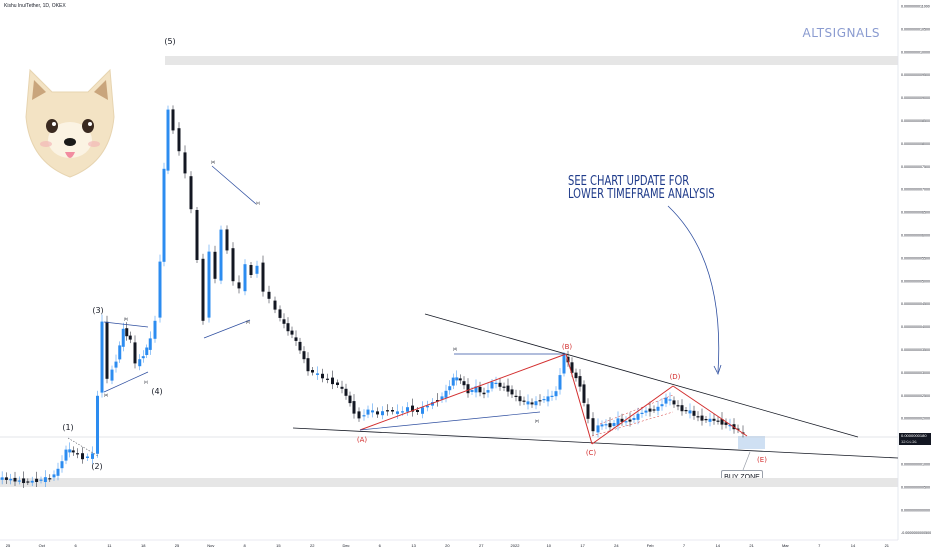  I want to click on wave-label: (A), so click(362, 440).